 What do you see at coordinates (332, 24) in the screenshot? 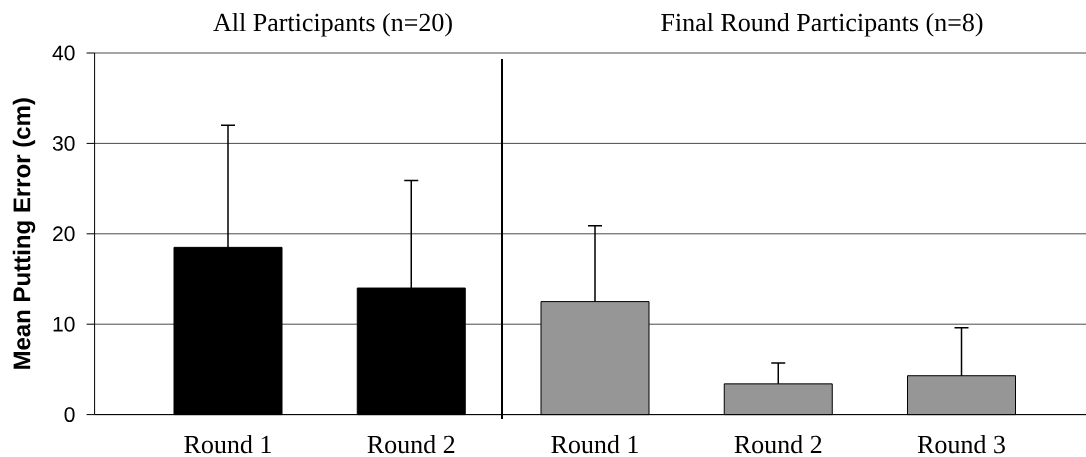
I see `chart-title: All Participants (n=20)` at bounding box center [332, 24].